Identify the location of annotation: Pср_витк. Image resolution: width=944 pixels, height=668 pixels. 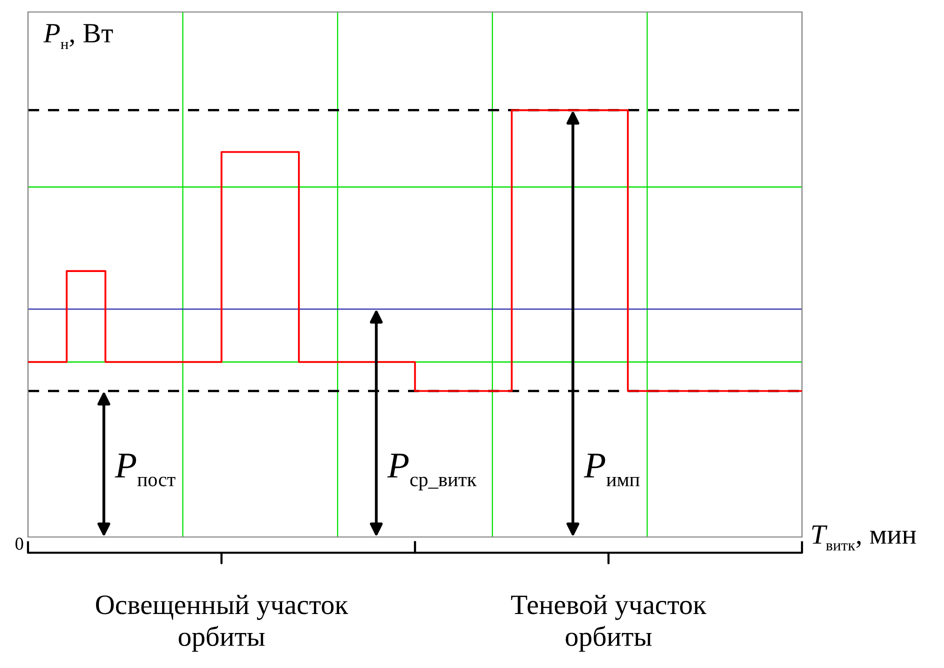
(432, 472).